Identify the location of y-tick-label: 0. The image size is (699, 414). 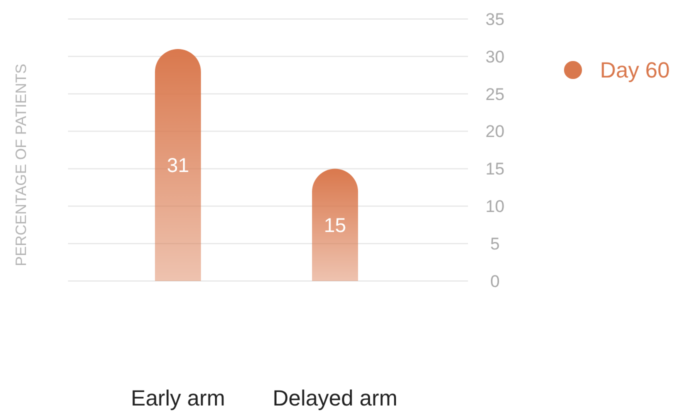
(495, 281).